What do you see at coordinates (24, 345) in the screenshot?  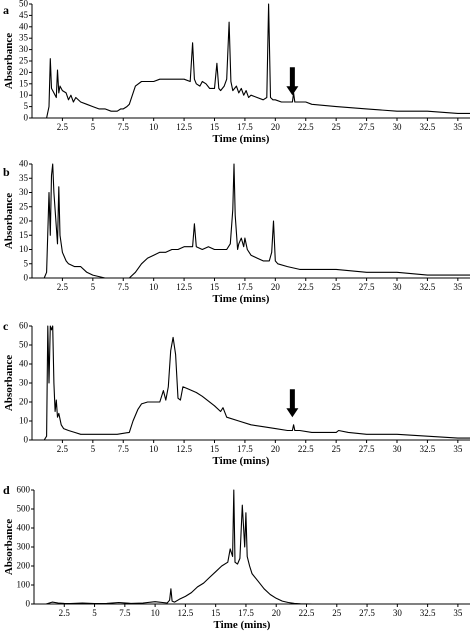 I see `y-tick-label: 50` at bounding box center [24, 345].